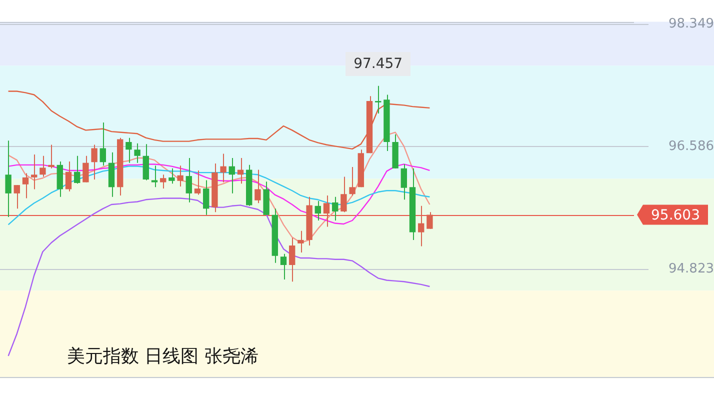  Describe the element at coordinates (162, 356) in the screenshot. I see `text: 美元指数 日线图 张尧浠` at that location.